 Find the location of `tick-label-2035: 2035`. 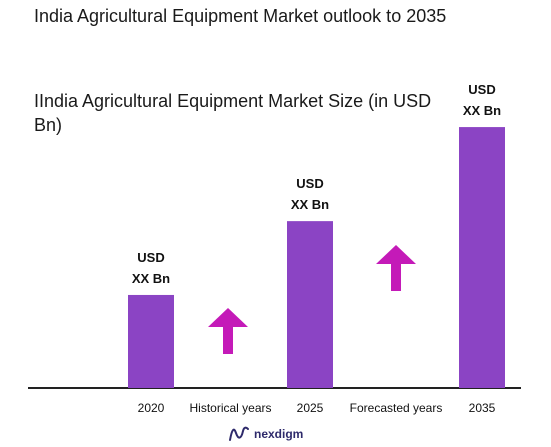

tick-label-2035: 2035 is located at coordinates (482, 408).